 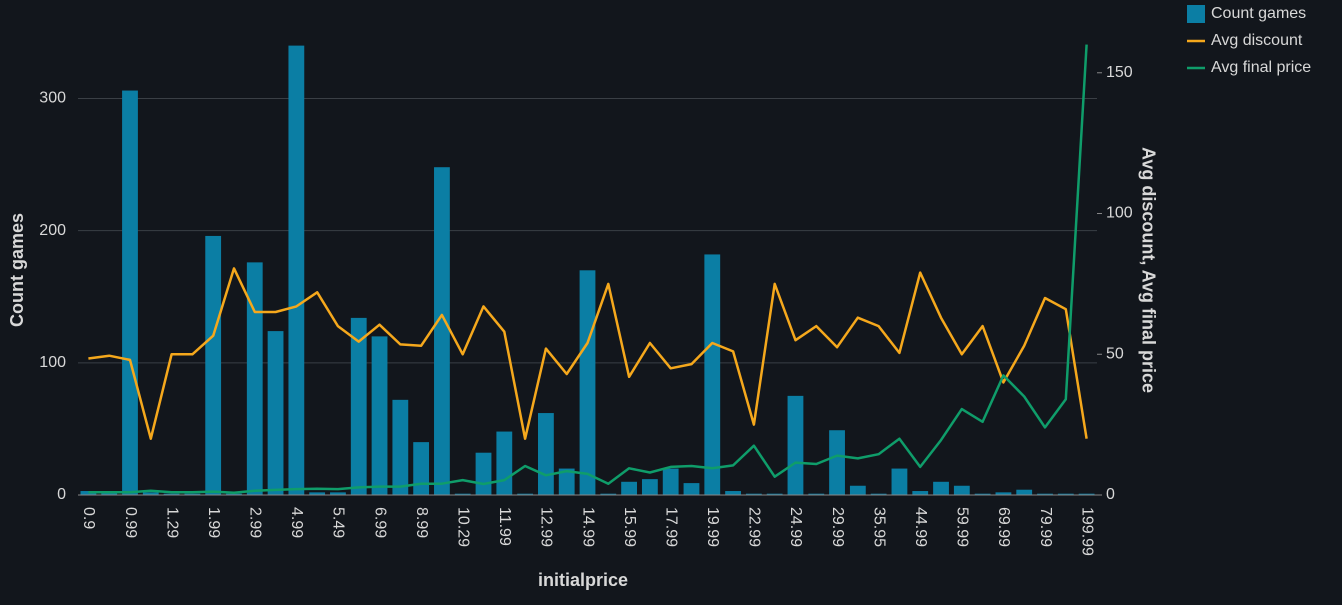 What do you see at coordinates (1196, 14) in the screenshot?
I see `legend-swatch` at bounding box center [1196, 14].